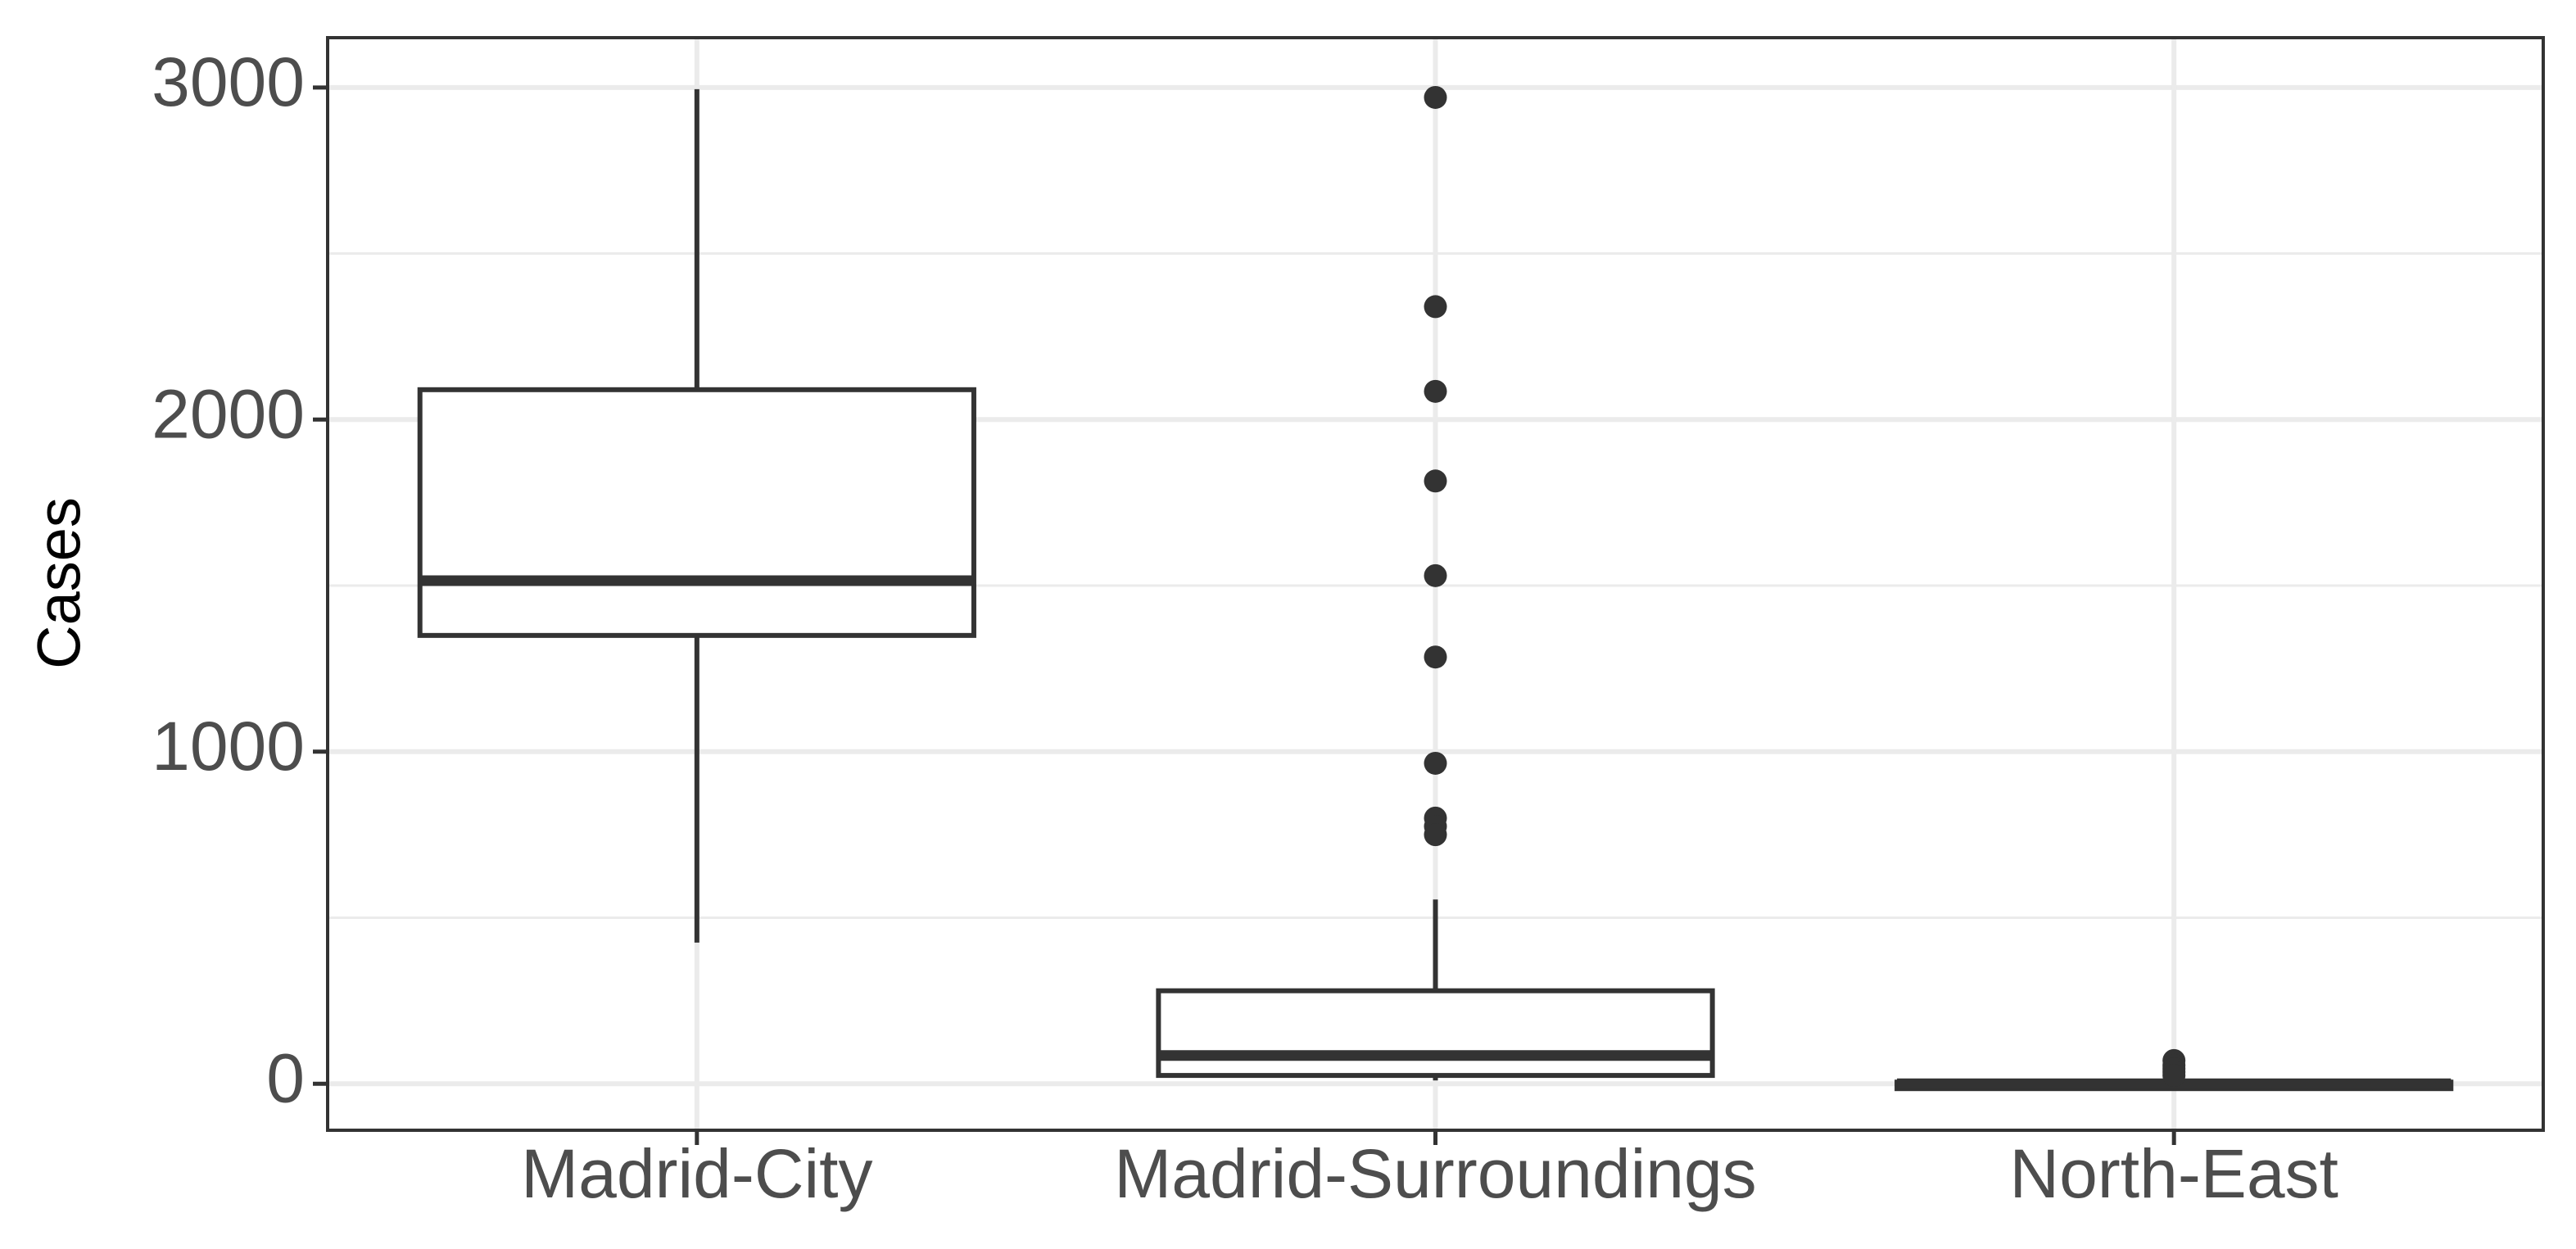 This screenshot has height=1249, width=2576. I want to click on y-tick-label-0: 0, so click(285, 1078).